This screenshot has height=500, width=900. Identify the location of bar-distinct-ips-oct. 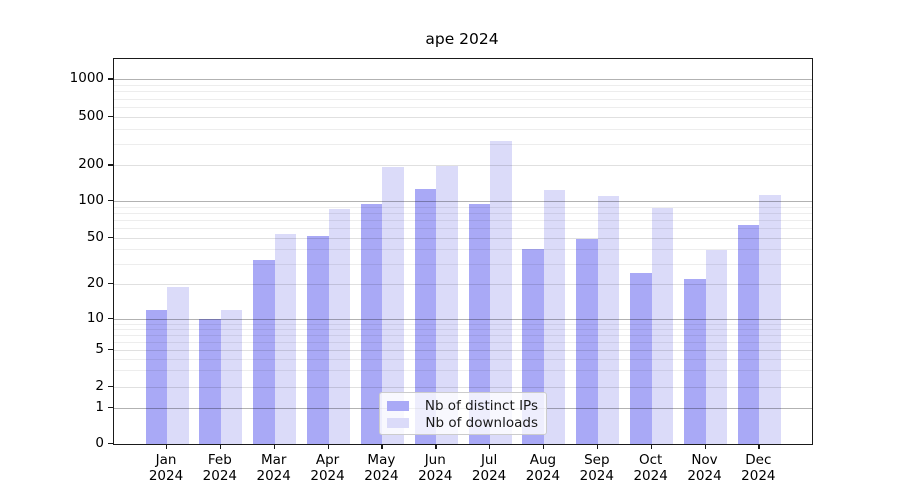
(641, 358).